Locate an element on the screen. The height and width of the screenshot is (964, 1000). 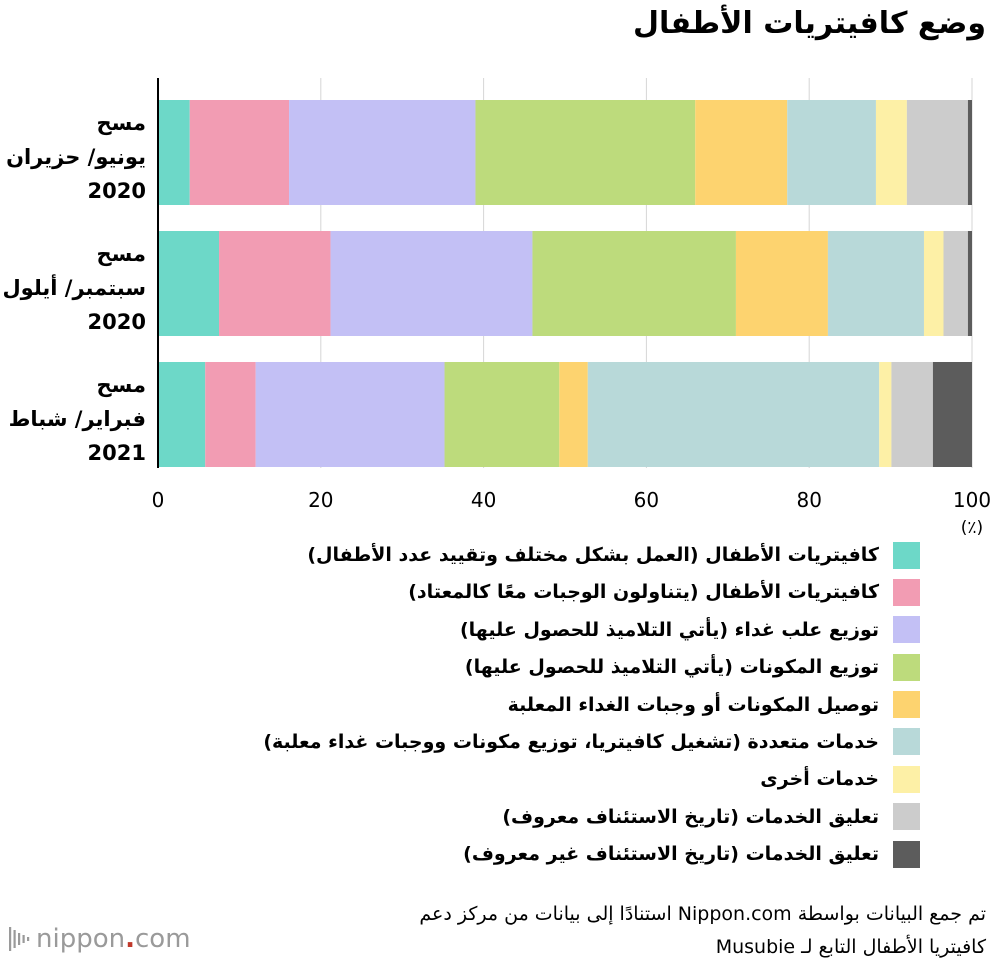
legend-label: توصيل المكونات أو وجبات الغداء المعلبة is located at coordinates (693, 704).